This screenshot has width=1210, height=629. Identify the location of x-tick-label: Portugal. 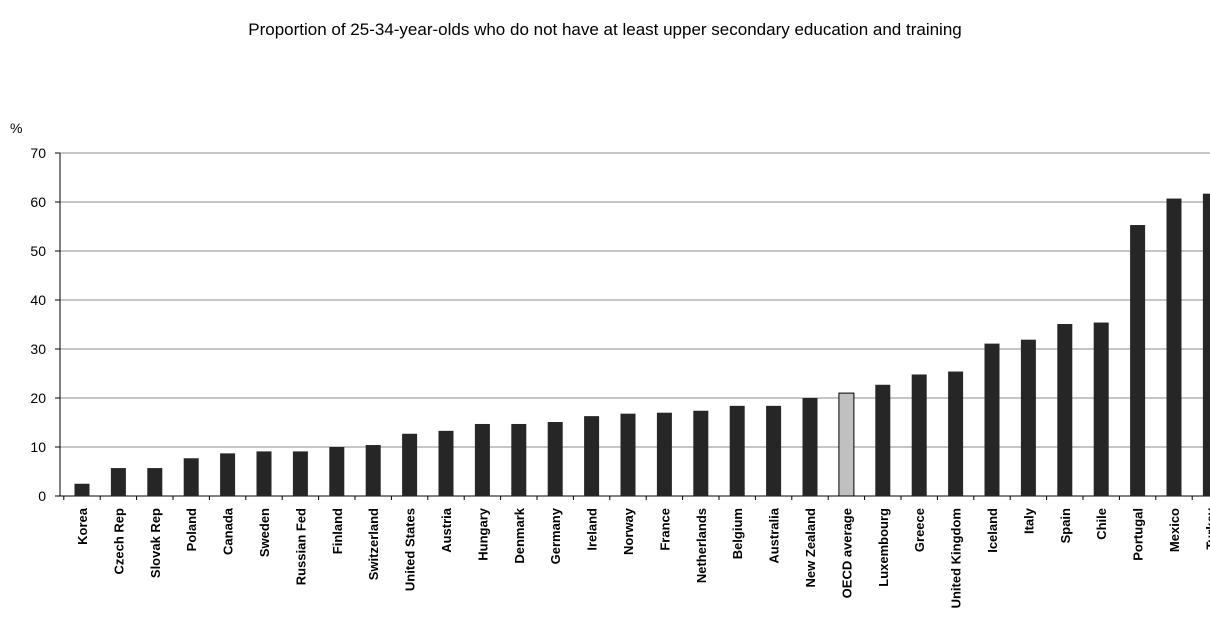
(1138, 534).